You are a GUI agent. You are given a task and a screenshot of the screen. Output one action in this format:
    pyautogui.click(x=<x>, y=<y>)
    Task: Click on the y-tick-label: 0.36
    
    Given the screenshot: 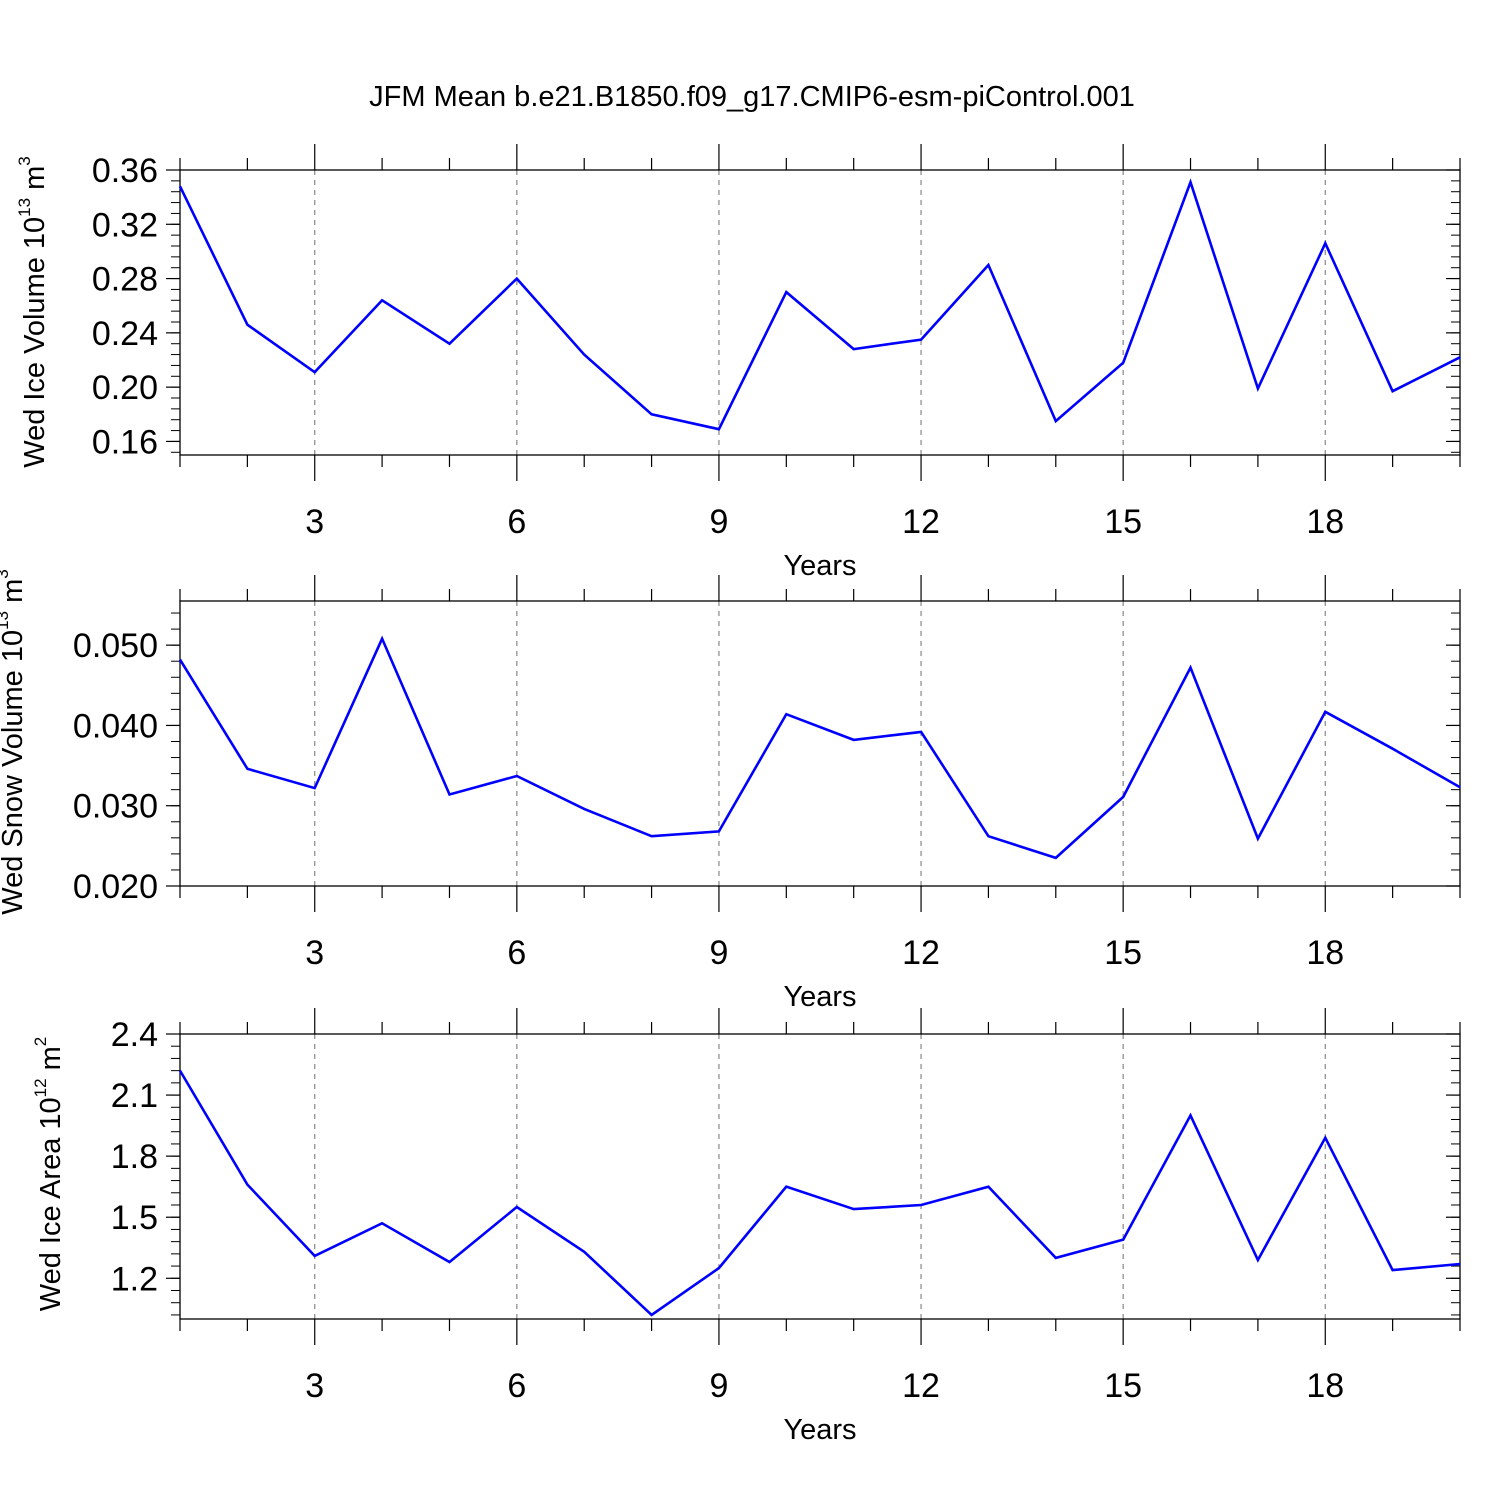 What is the action you would take?
    pyautogui.click(x=125, y=171)
    